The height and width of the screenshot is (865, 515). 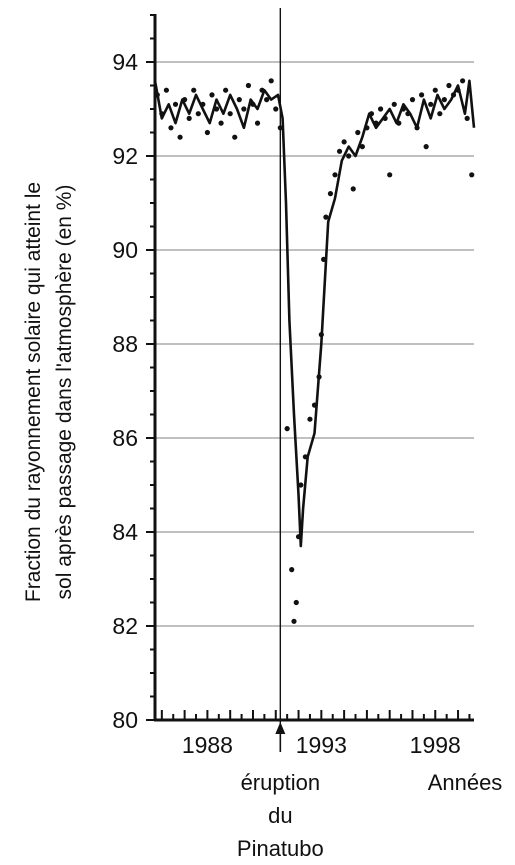 I want to click on annotation-line-1: éruption, so click(x=281, y=782).